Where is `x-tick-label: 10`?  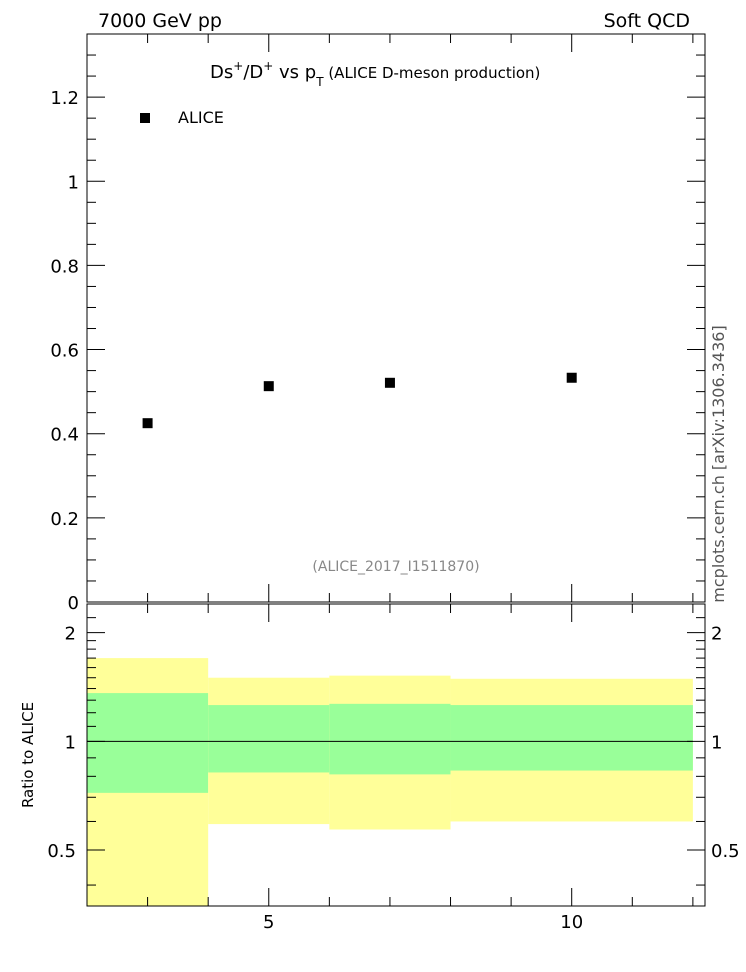
x-tick-label: 10 is located at coordinates (571, 922).